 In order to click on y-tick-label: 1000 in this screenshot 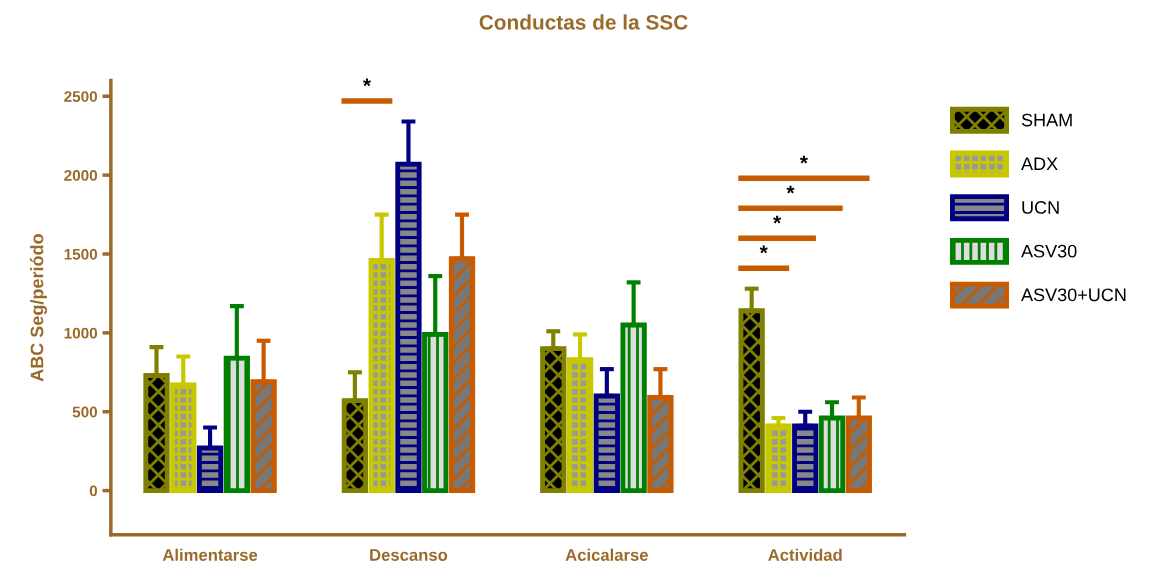, I will do `click(81, 333)`.